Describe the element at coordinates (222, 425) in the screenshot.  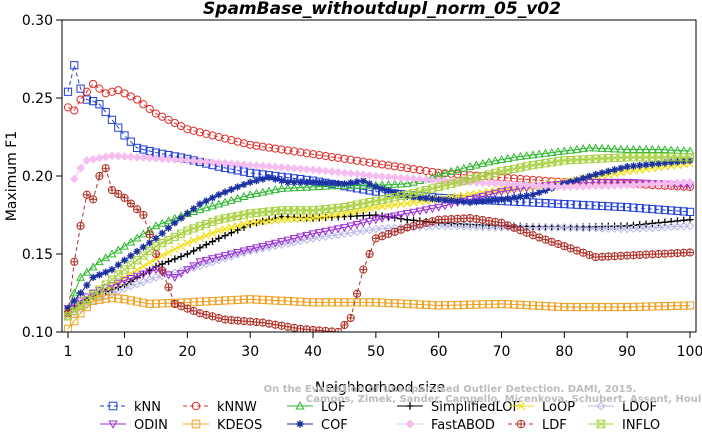
I see `legend-item: KDEOS` at that location.